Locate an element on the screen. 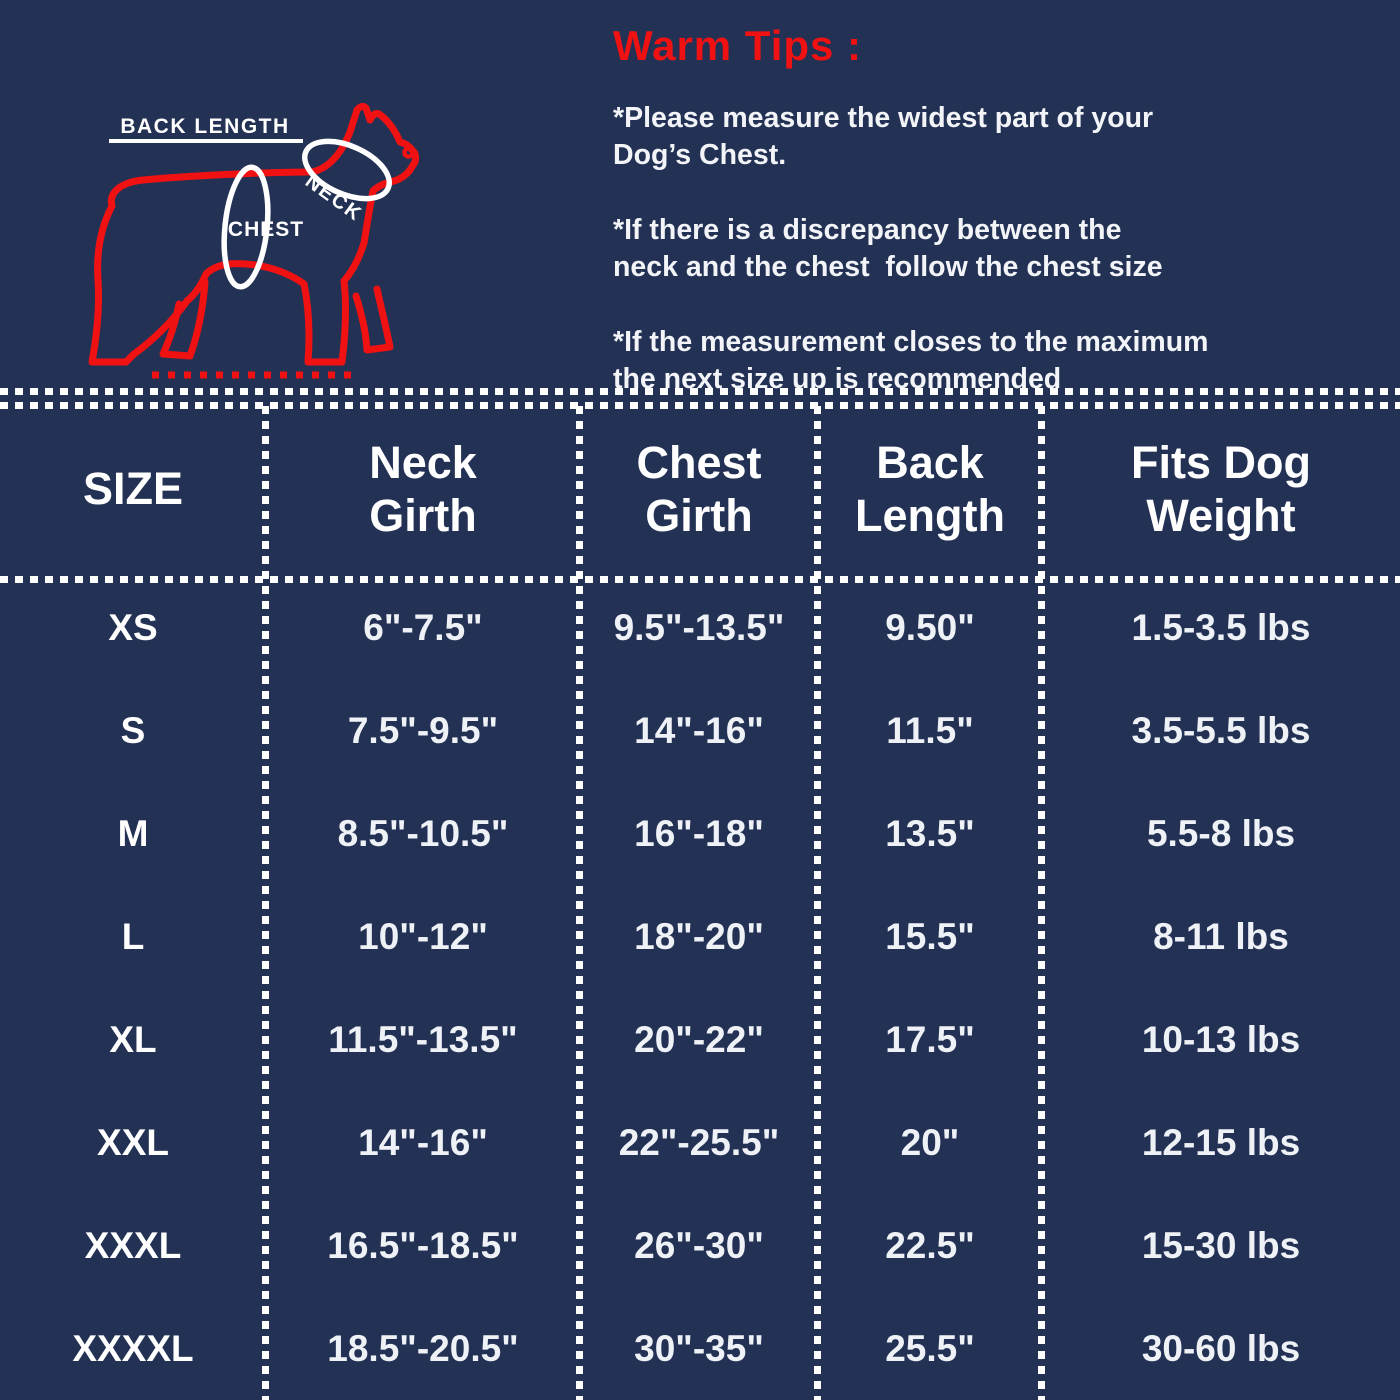 This screenshot has height=1400, width=1400. row-xs-back: 9.50" is located at coordinates (930, 627).